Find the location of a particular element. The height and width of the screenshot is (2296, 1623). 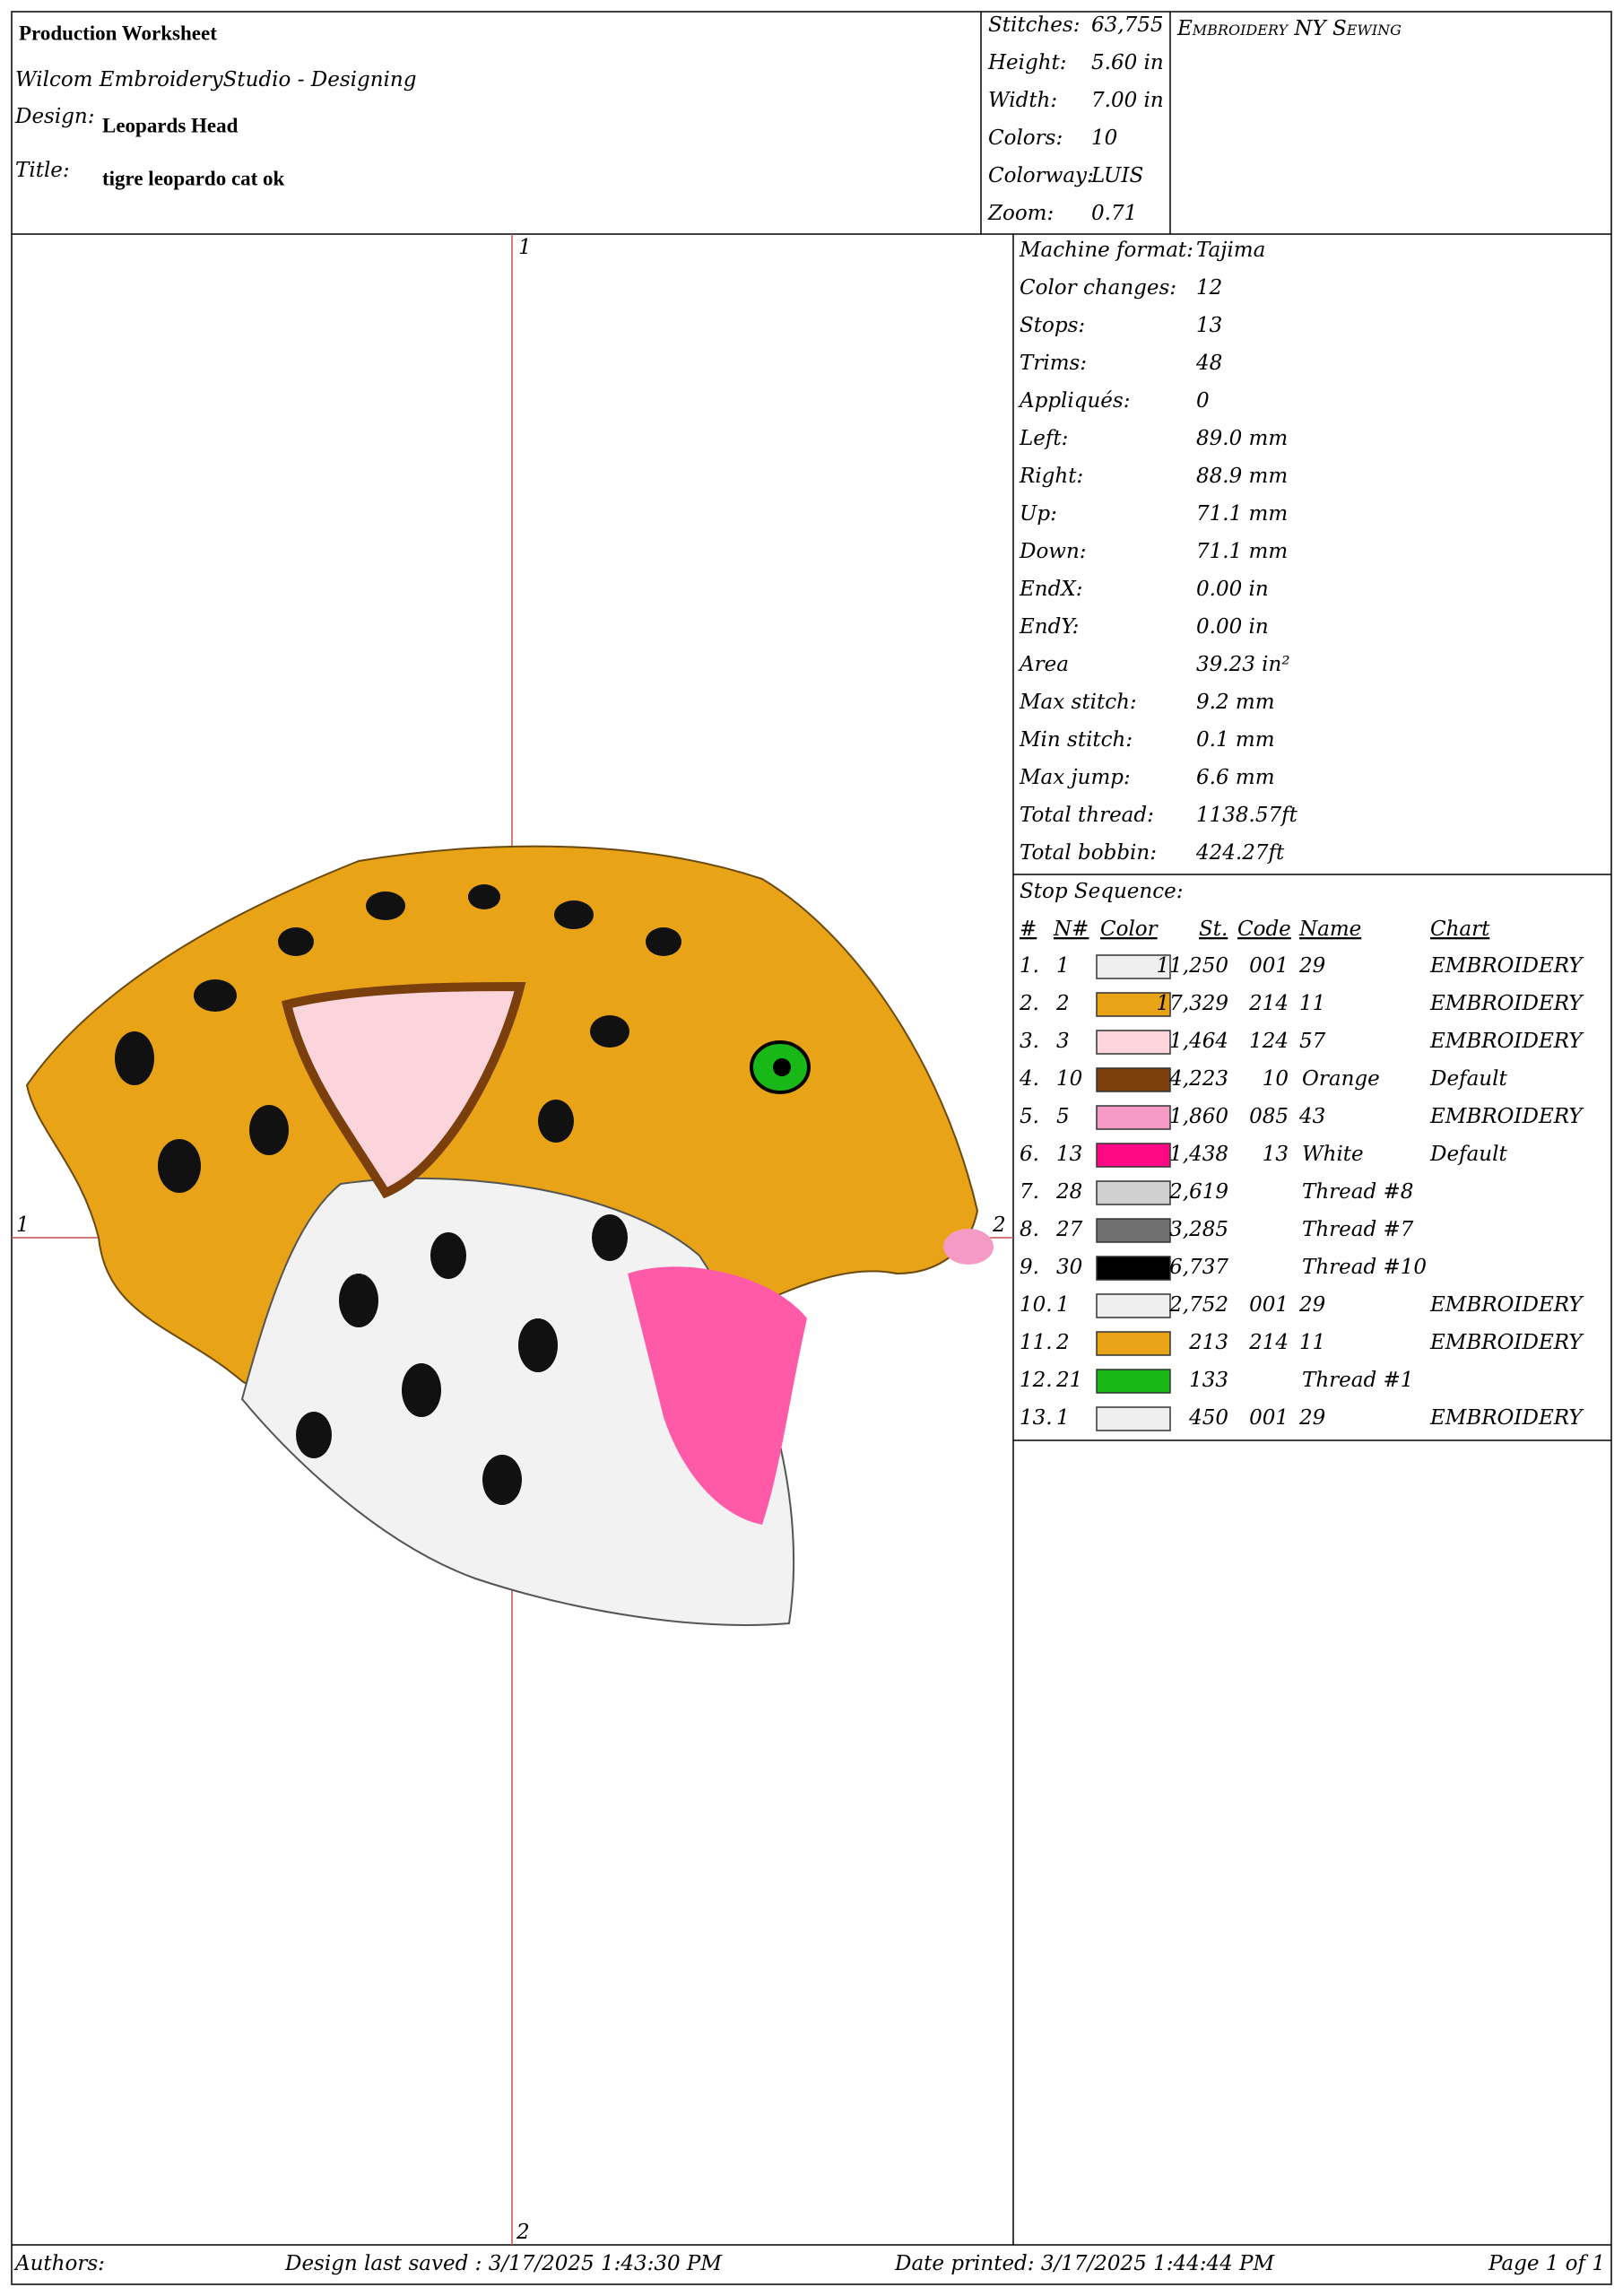

stitch-count: 11,250 is located at coordinates (1192, 966).